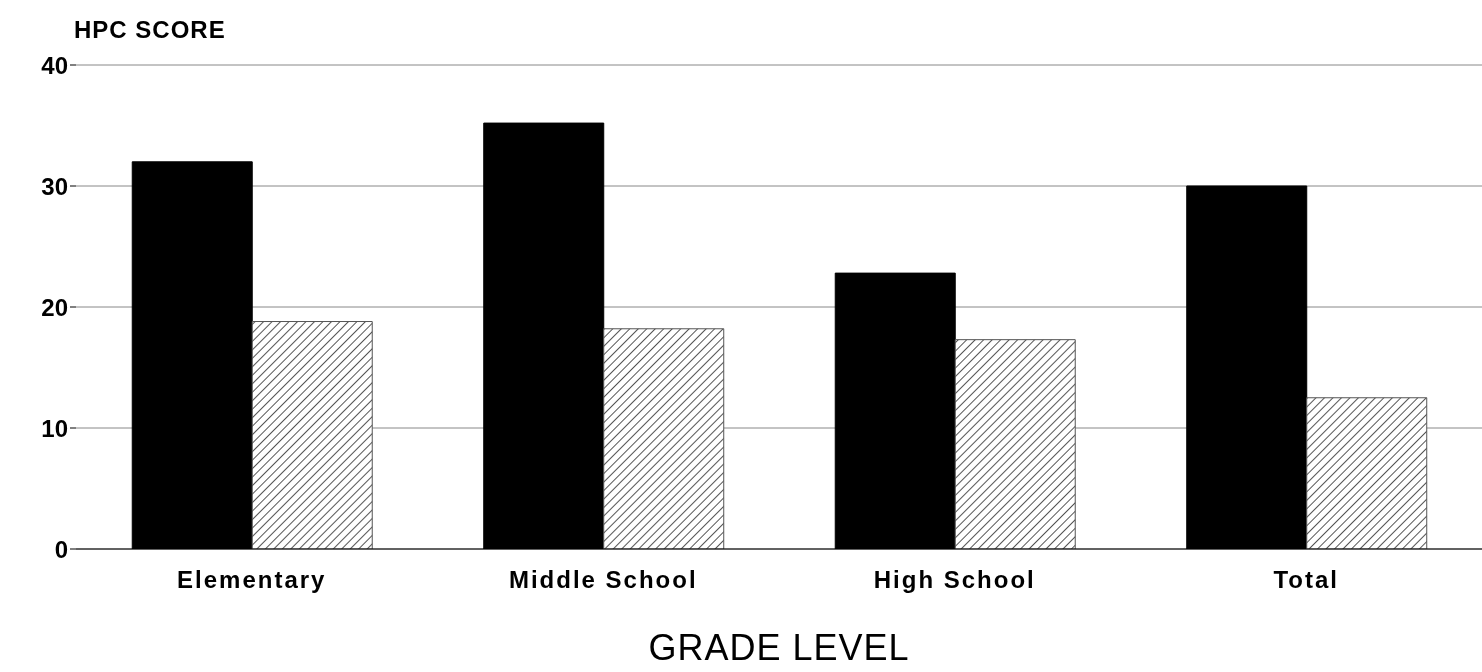  Describe the element at coordinates (603, 580) in the screenshot. I see `x-tick-label: Middle School` at that location.